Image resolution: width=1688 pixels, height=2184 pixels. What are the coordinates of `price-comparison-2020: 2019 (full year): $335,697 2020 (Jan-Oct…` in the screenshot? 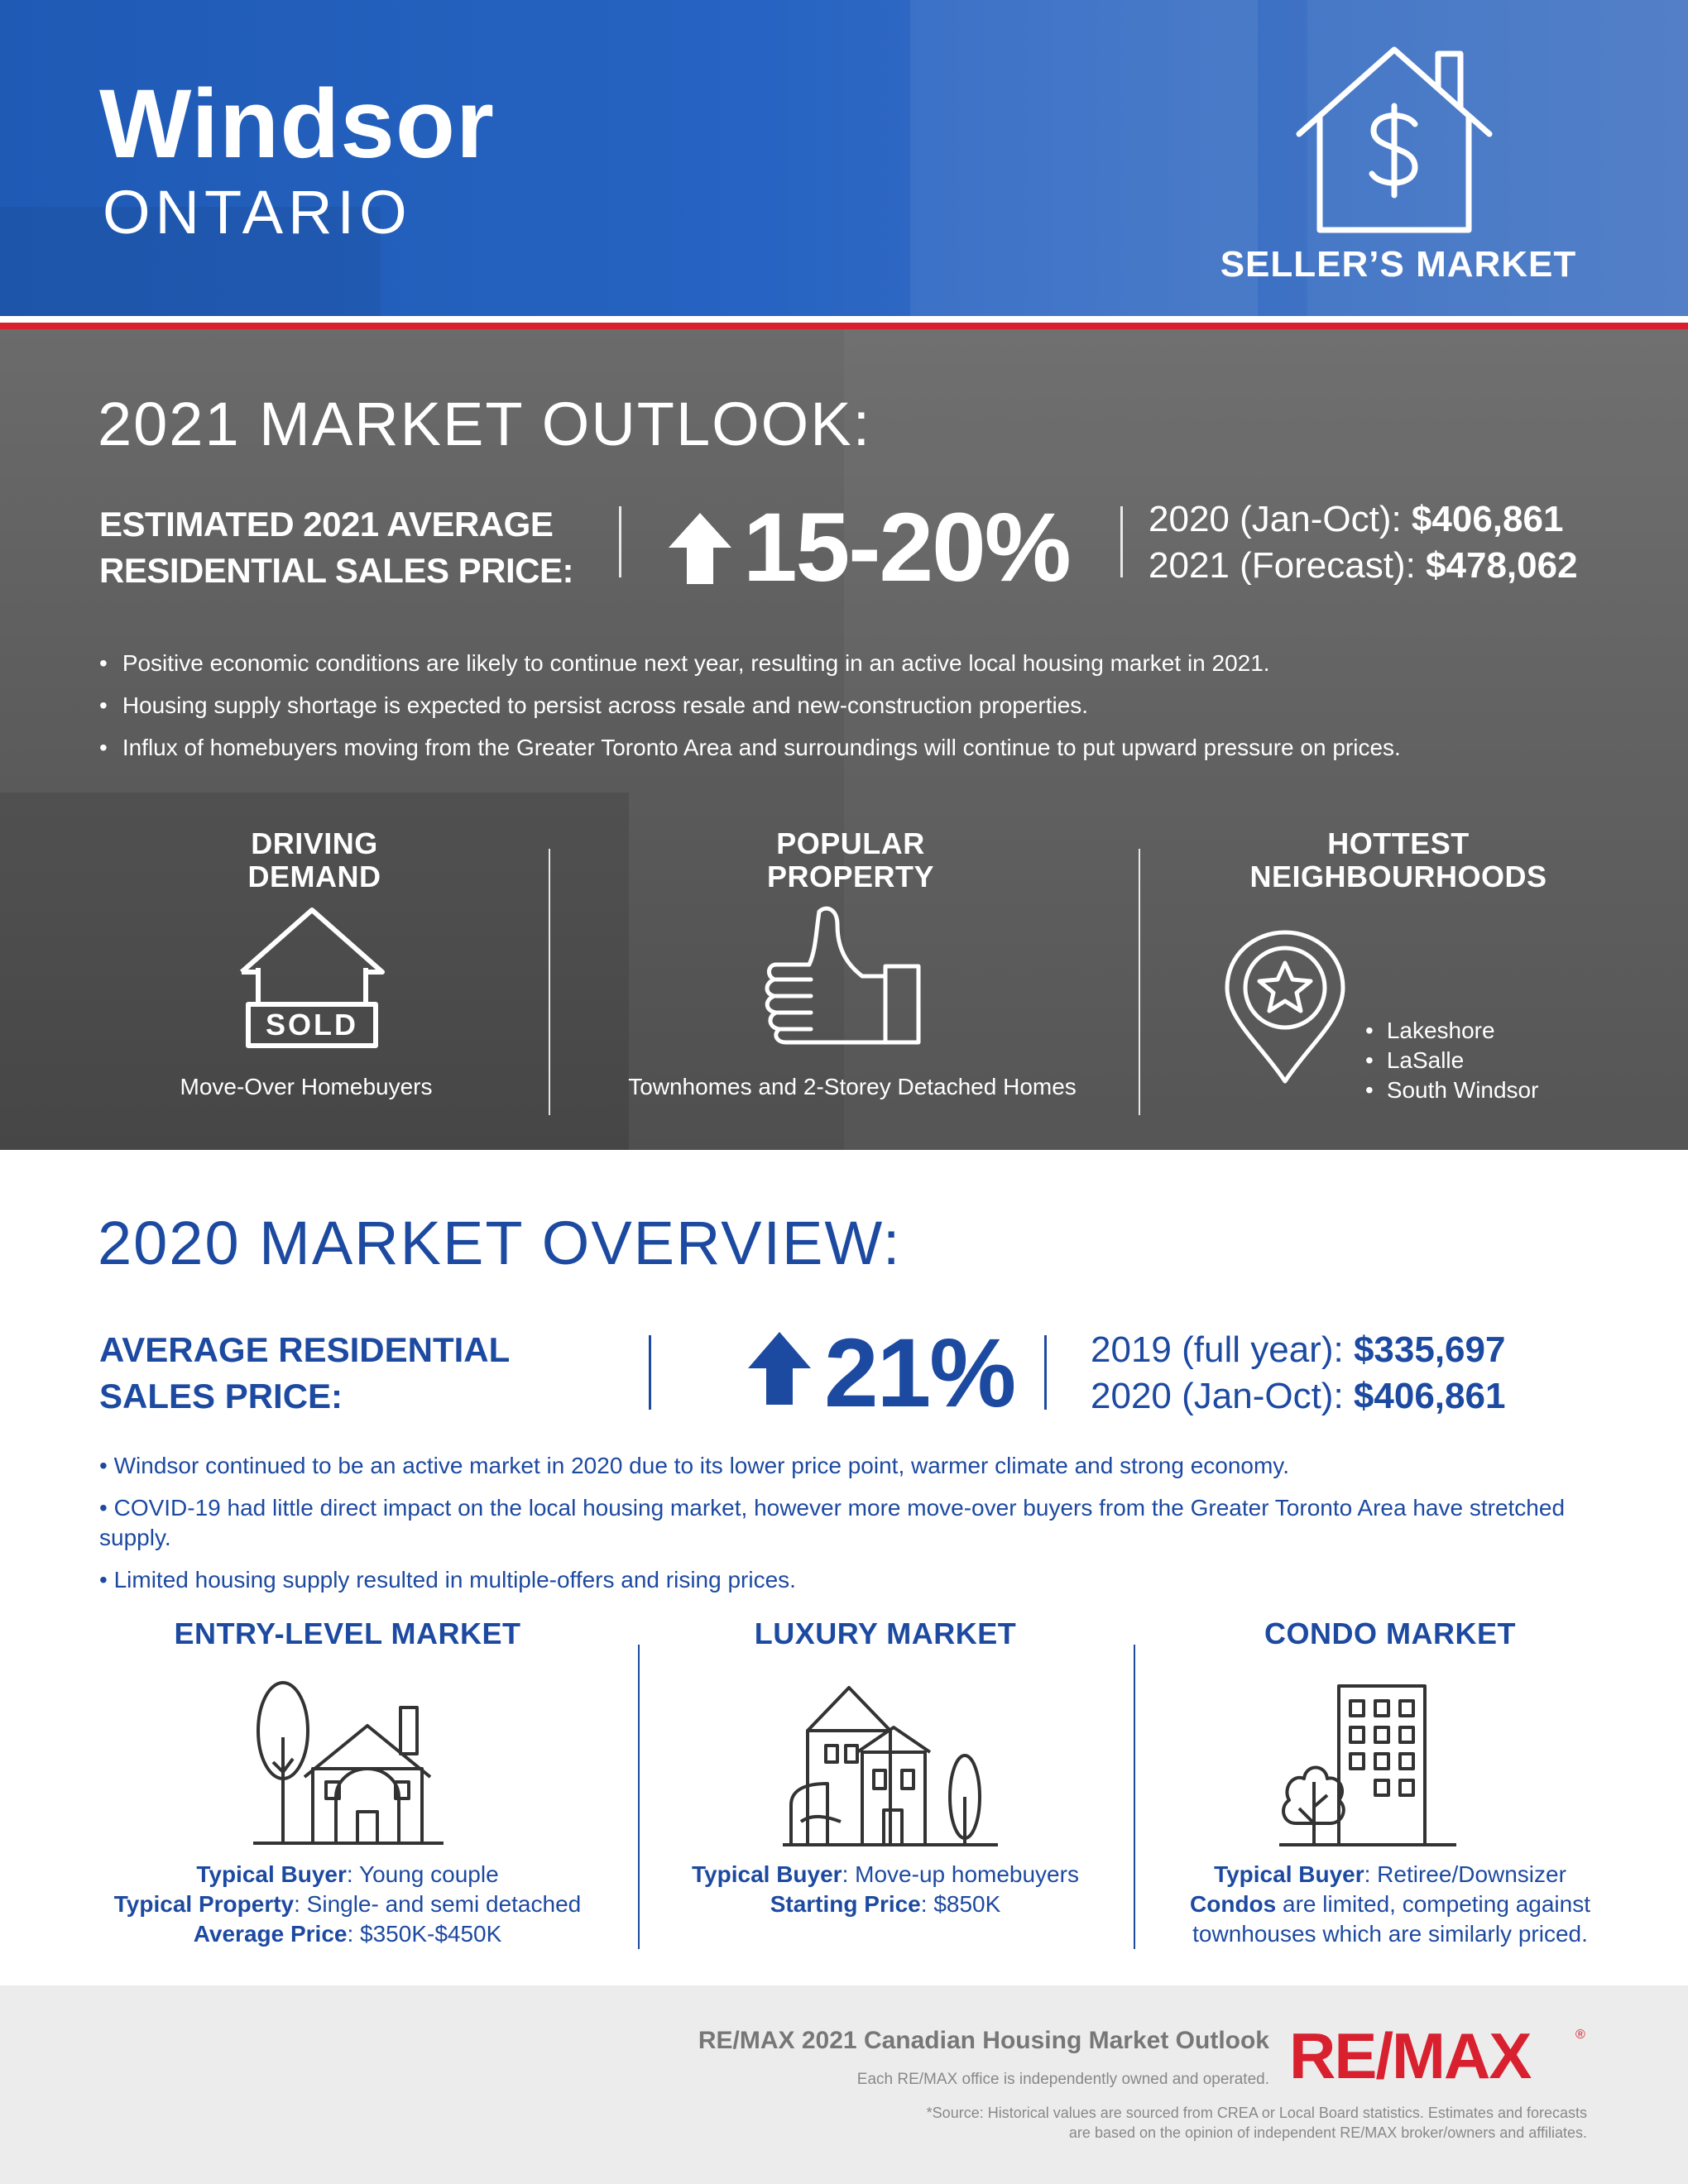 It's located at (1298, 1373).